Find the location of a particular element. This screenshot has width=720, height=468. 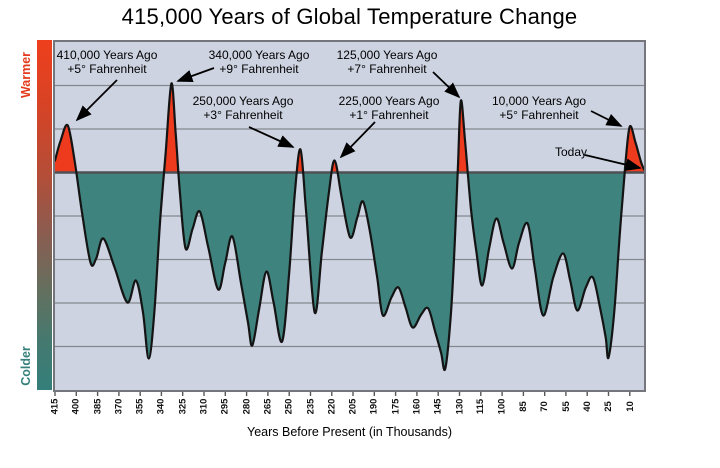

annotation-text: 340,000 Years Ago is located at coordinates (259, 55).